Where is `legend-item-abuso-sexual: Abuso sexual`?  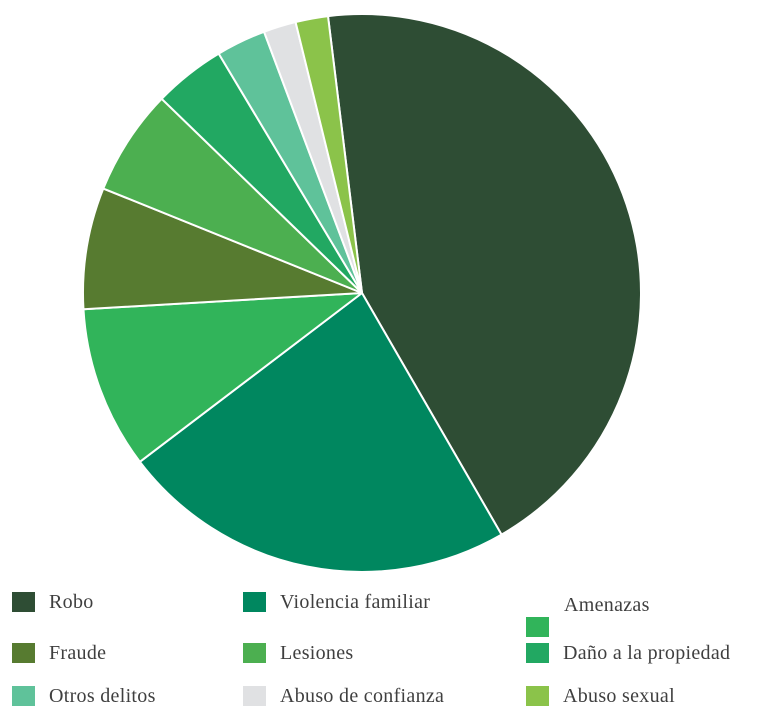
legend-item-abuso-sexual: Abuso sexual is located at coordinates (600, 696).